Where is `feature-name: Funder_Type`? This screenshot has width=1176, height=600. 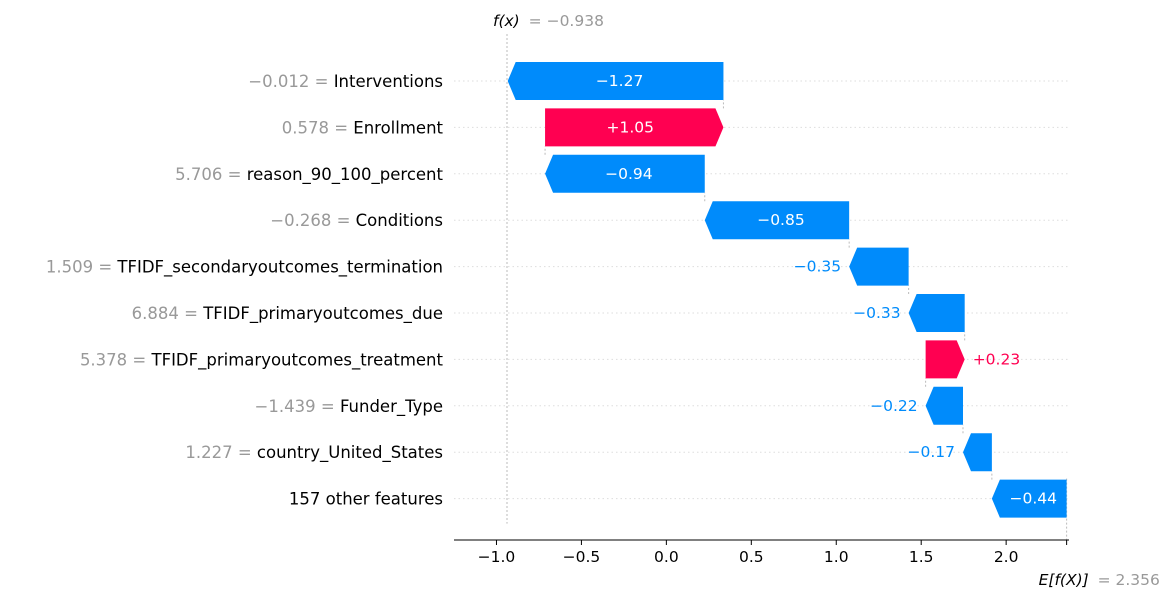 feature-name: Funder_Type is located at coordinates (391, 406).